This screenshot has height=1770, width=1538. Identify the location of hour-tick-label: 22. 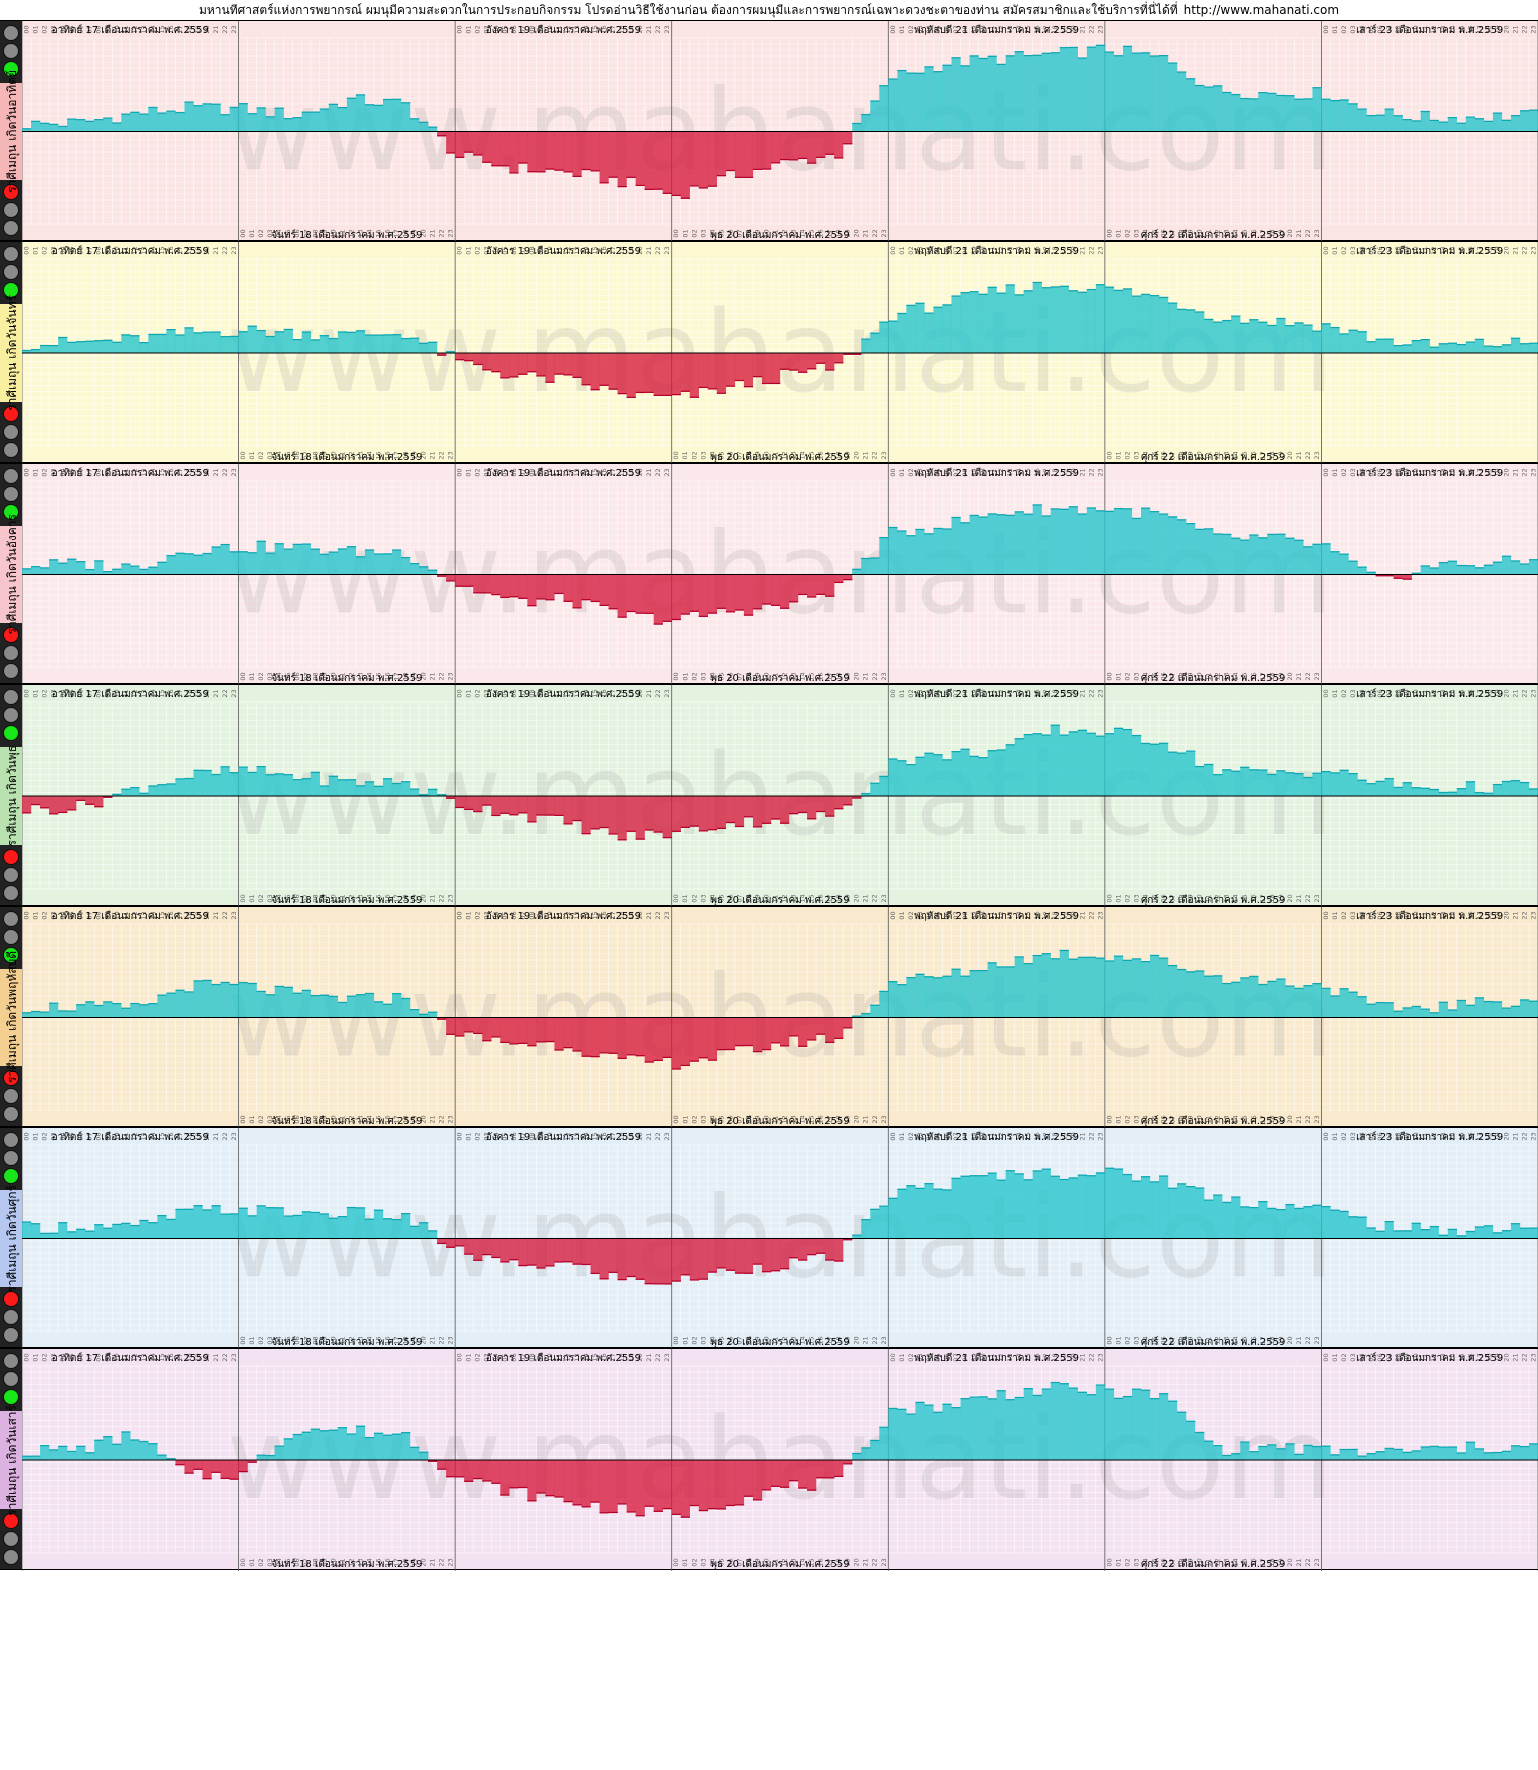
(1091, 250).